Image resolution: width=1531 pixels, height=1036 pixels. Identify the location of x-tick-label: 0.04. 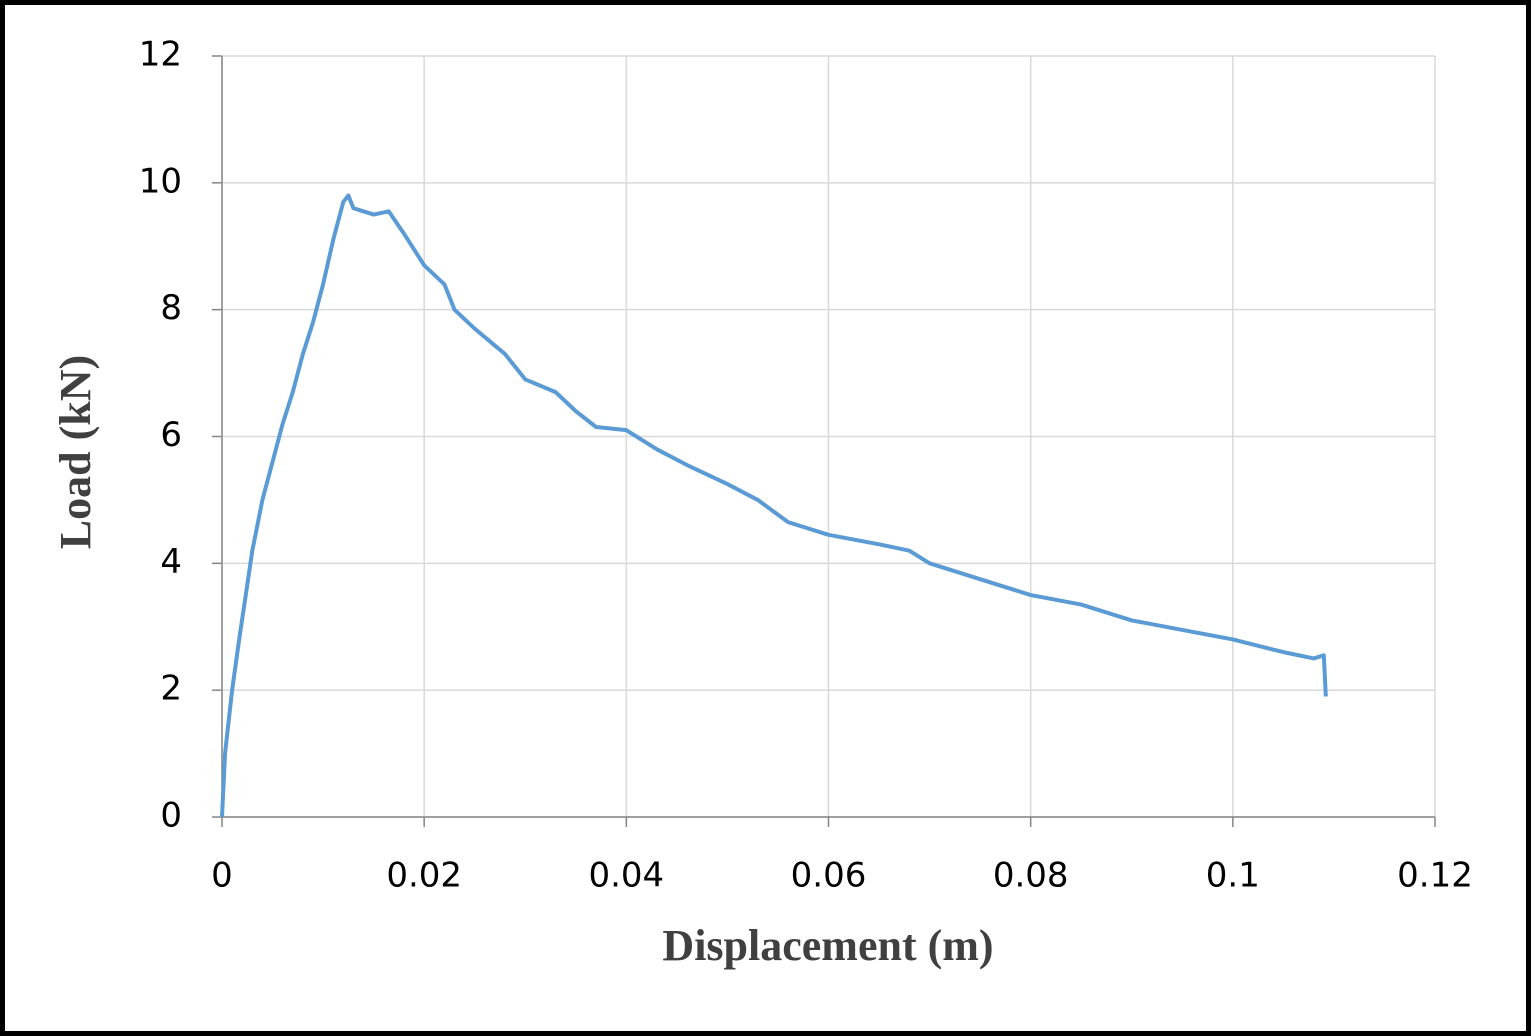
(626, 876).